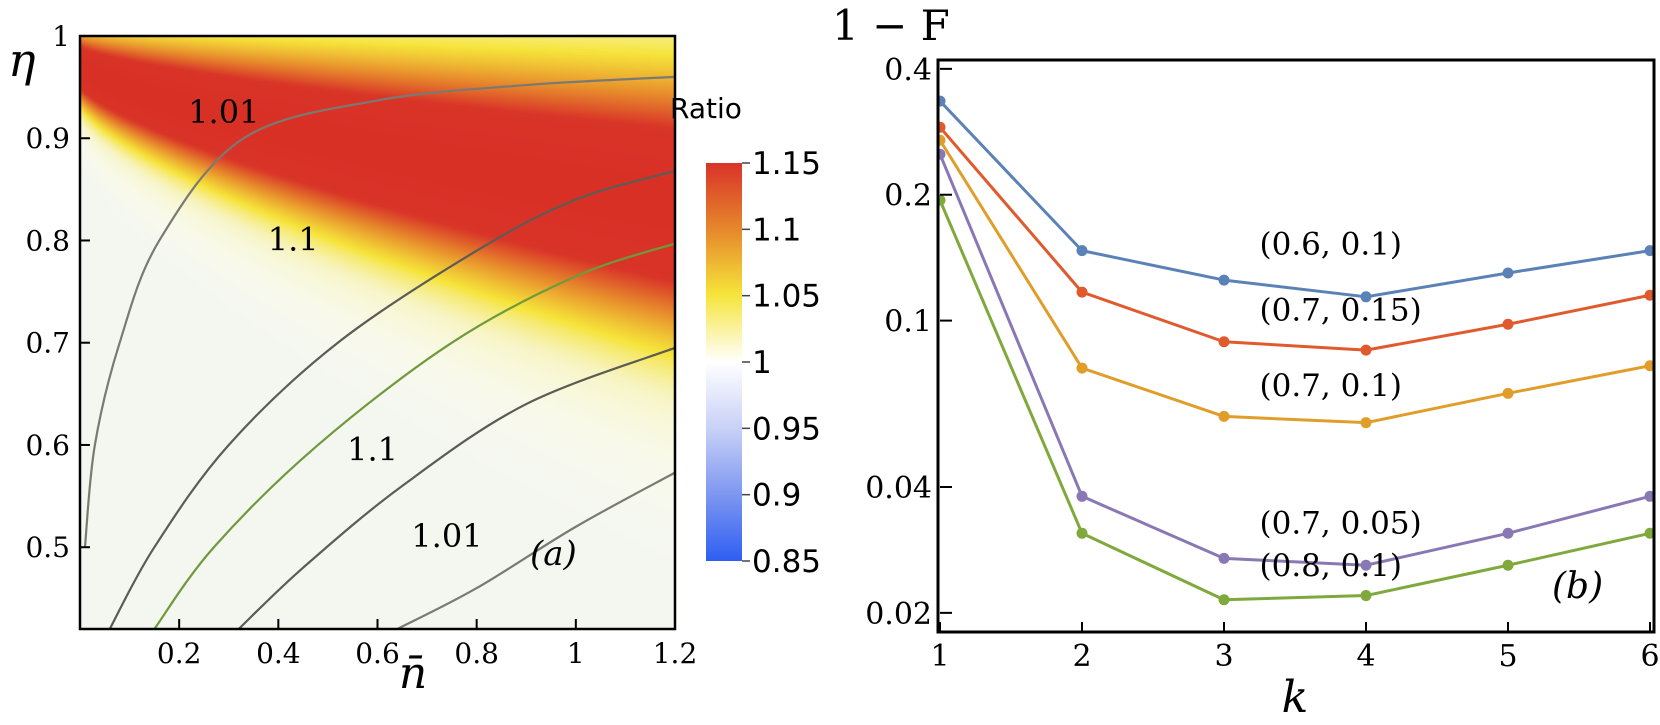 The height and width of the screenshot is (725, 1660). I want to click on colorbar-gradient, so click(724, 362).